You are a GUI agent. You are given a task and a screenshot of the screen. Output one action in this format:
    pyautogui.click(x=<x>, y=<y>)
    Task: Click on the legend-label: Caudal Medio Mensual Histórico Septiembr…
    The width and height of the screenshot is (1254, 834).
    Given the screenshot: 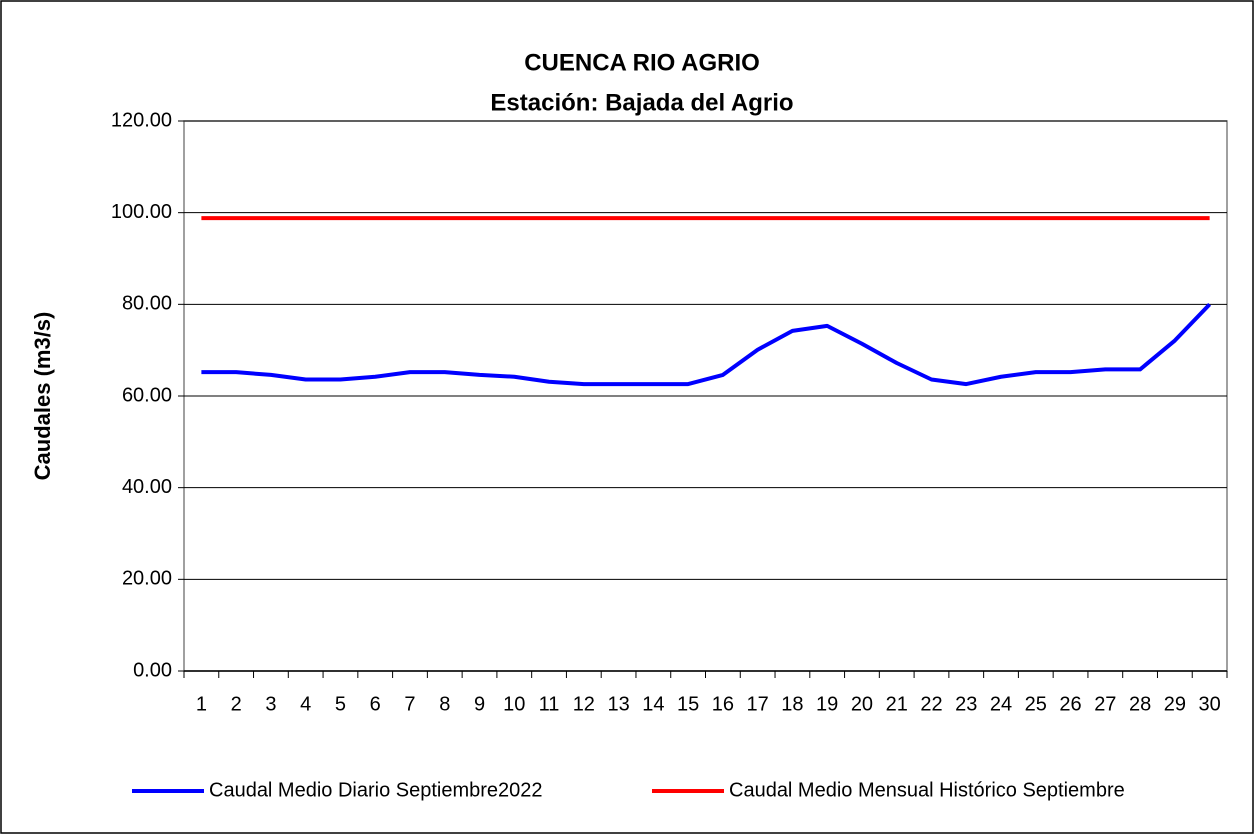 What is the action you would take?
    pyautogui.click(x=927, y=790)
    